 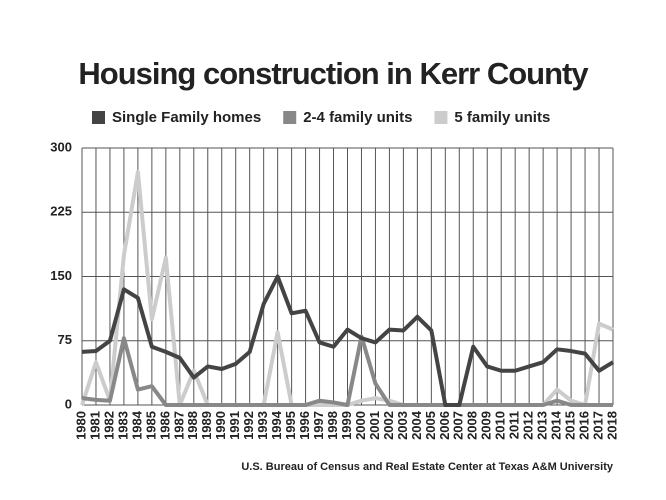 I want to click on x-tick-label: 2011, so click(x=514, y=425).